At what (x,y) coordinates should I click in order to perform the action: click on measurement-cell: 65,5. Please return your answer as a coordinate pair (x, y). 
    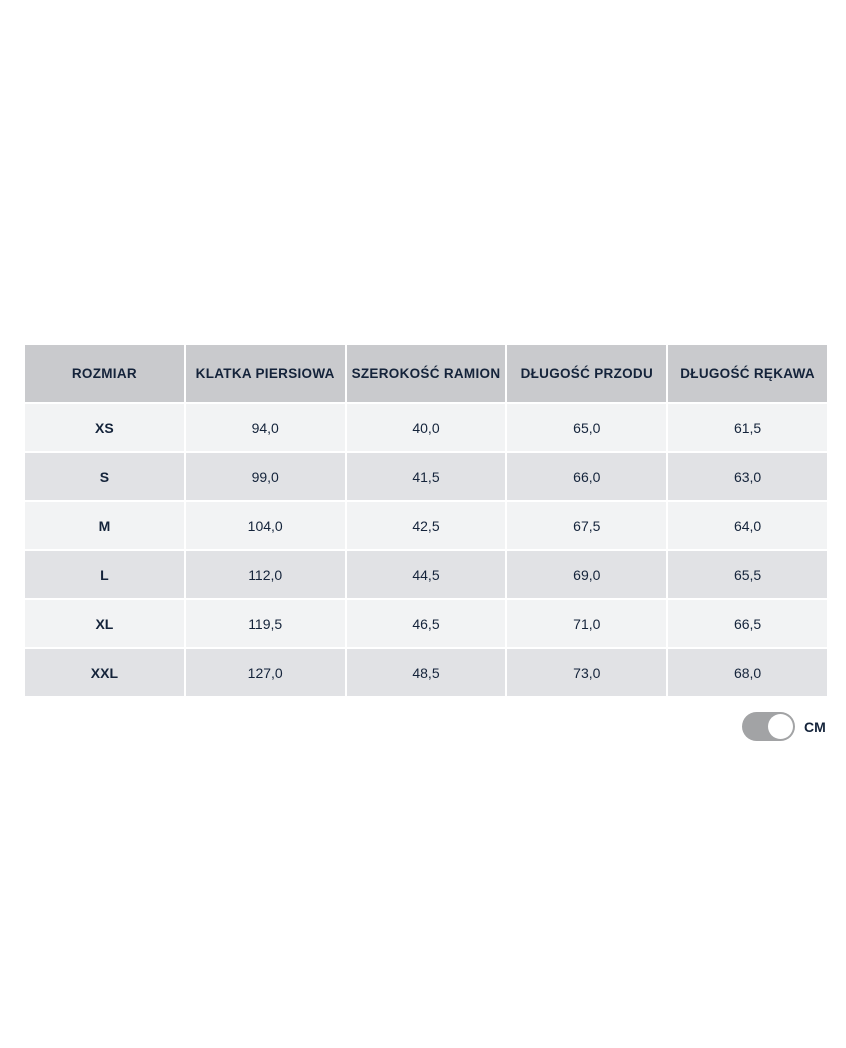
    Looking at the image, I should click on (747, 574).